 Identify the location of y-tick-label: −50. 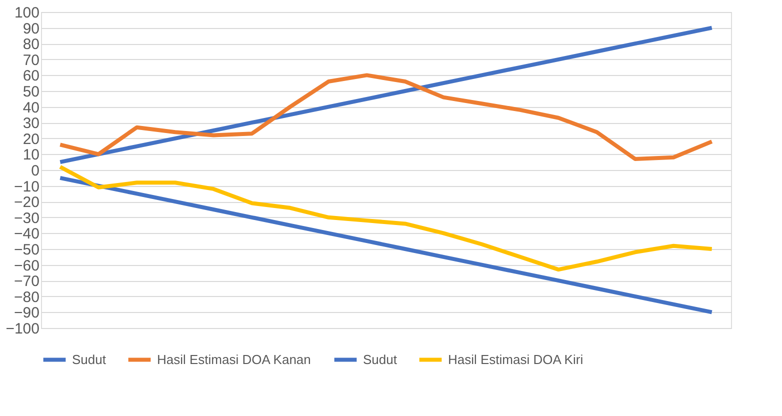
(27, 250).